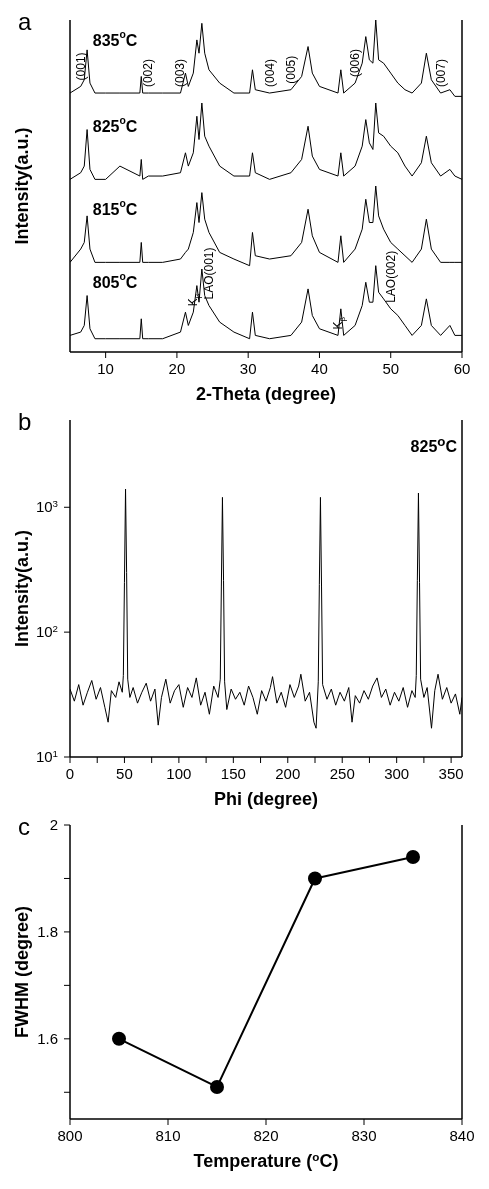  What do you see at coordinates (266, 394) in the screenshot?
I see `x-axis-title: 2-Theta (degree)` at bounding box center [266, 394].